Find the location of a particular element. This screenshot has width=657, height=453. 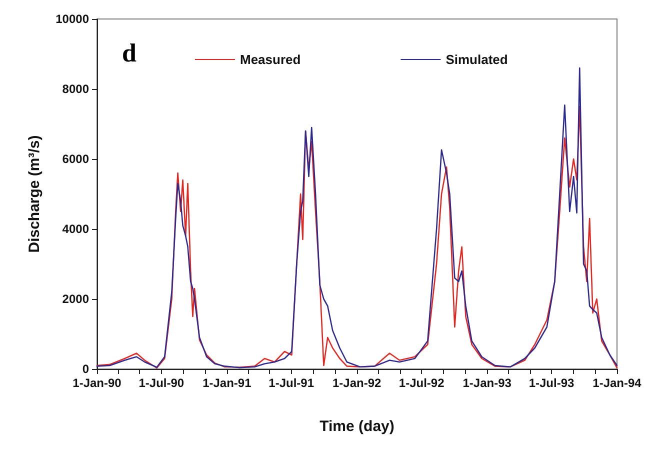

x-tick-label: 1-Jan-93 is located at coordinates (487, 383).